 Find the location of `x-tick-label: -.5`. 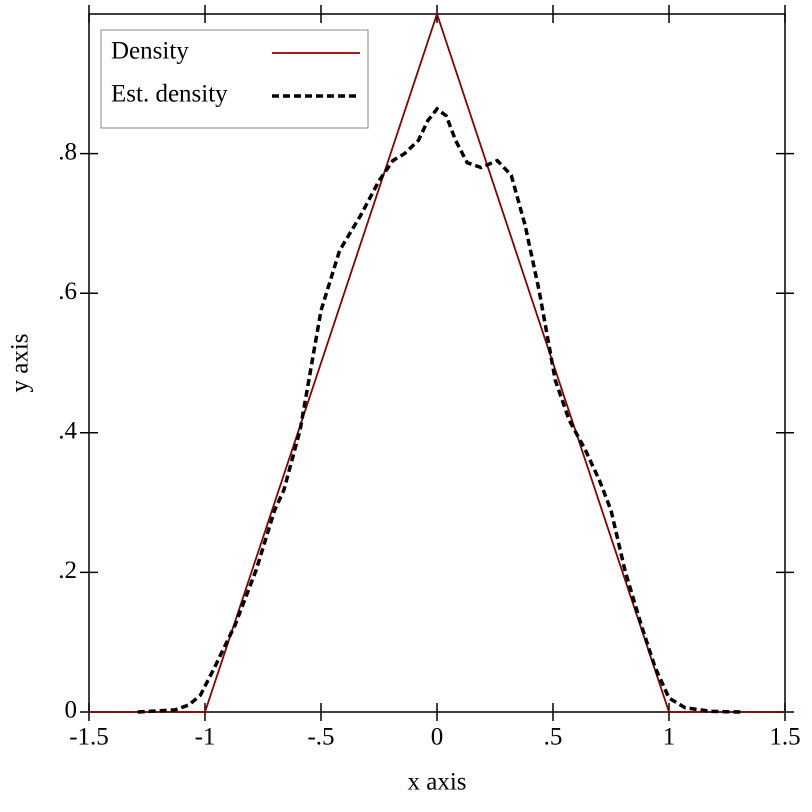

x-tick-label: -.5 is located at coordinates (320, 737).